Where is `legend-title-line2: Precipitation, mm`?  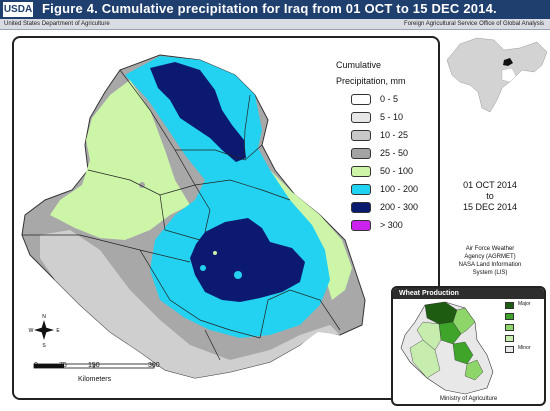
legend-title-line2: Precipitation, mm is located at coordinates (371, 81).